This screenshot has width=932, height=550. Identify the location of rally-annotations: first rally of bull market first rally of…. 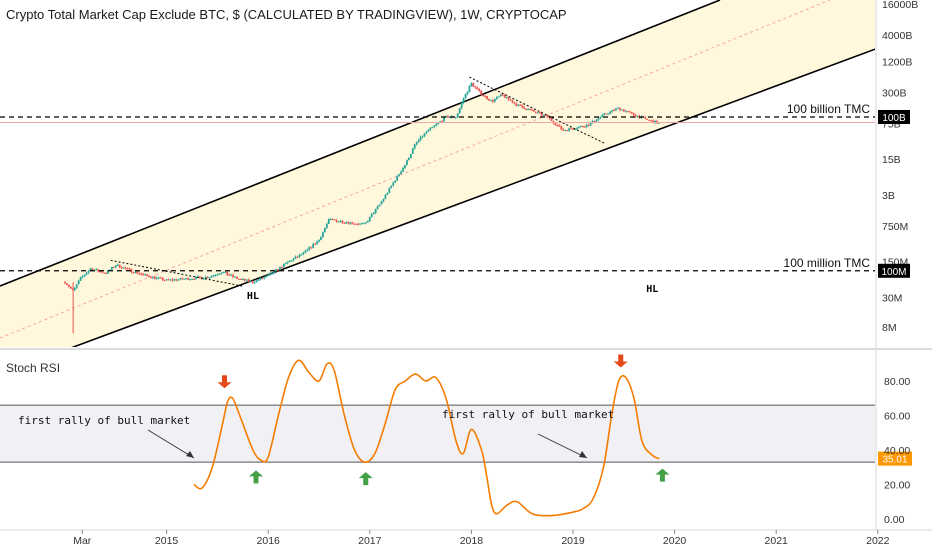
(316, 433).